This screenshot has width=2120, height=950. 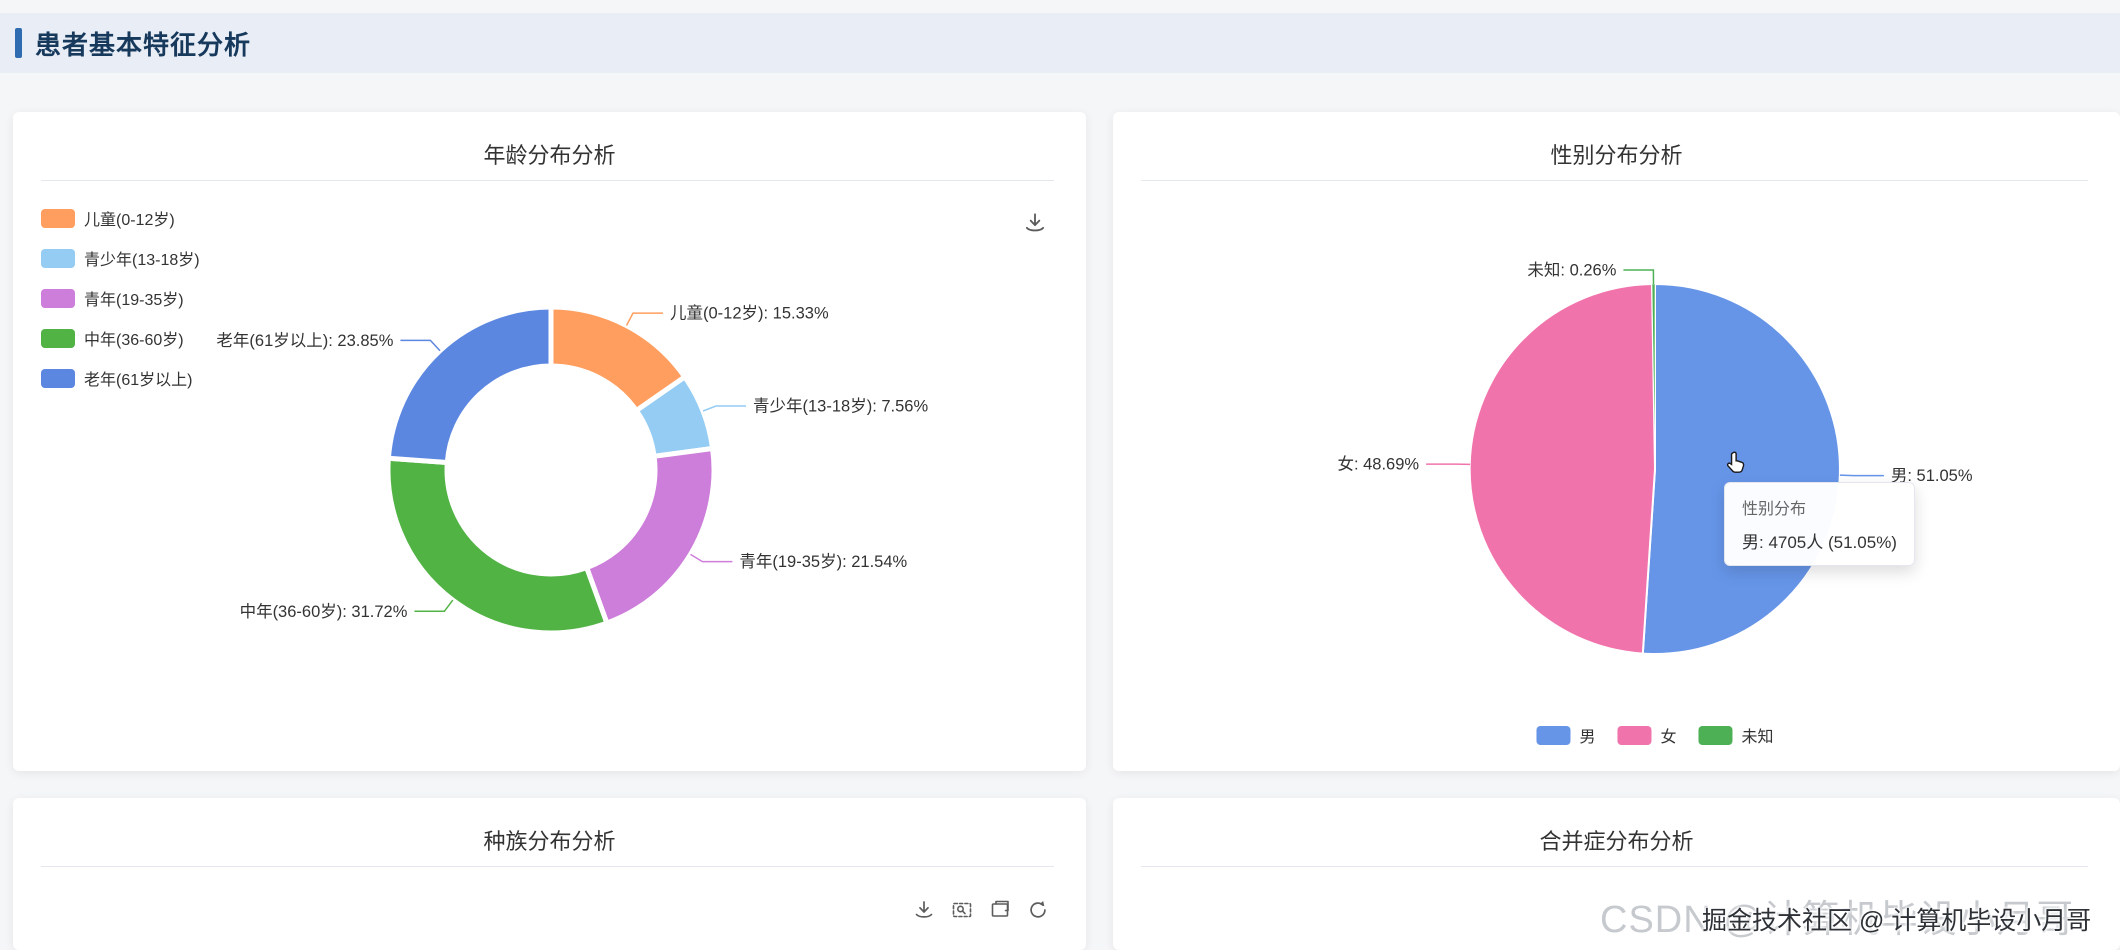 I want to click on chart-toolbox, so click(x=981, y=910).